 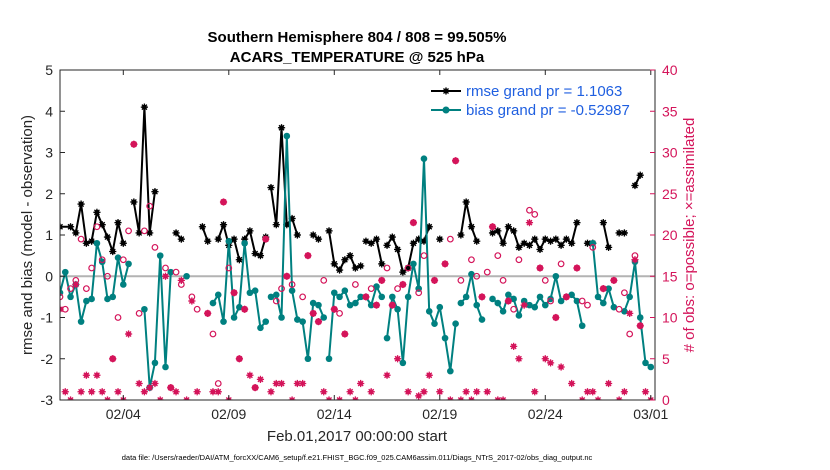 What do you see at coordinates (670, 318) in the screenshot?
I see `y-right-tick-label: 10` at bounding box center [670, 318].